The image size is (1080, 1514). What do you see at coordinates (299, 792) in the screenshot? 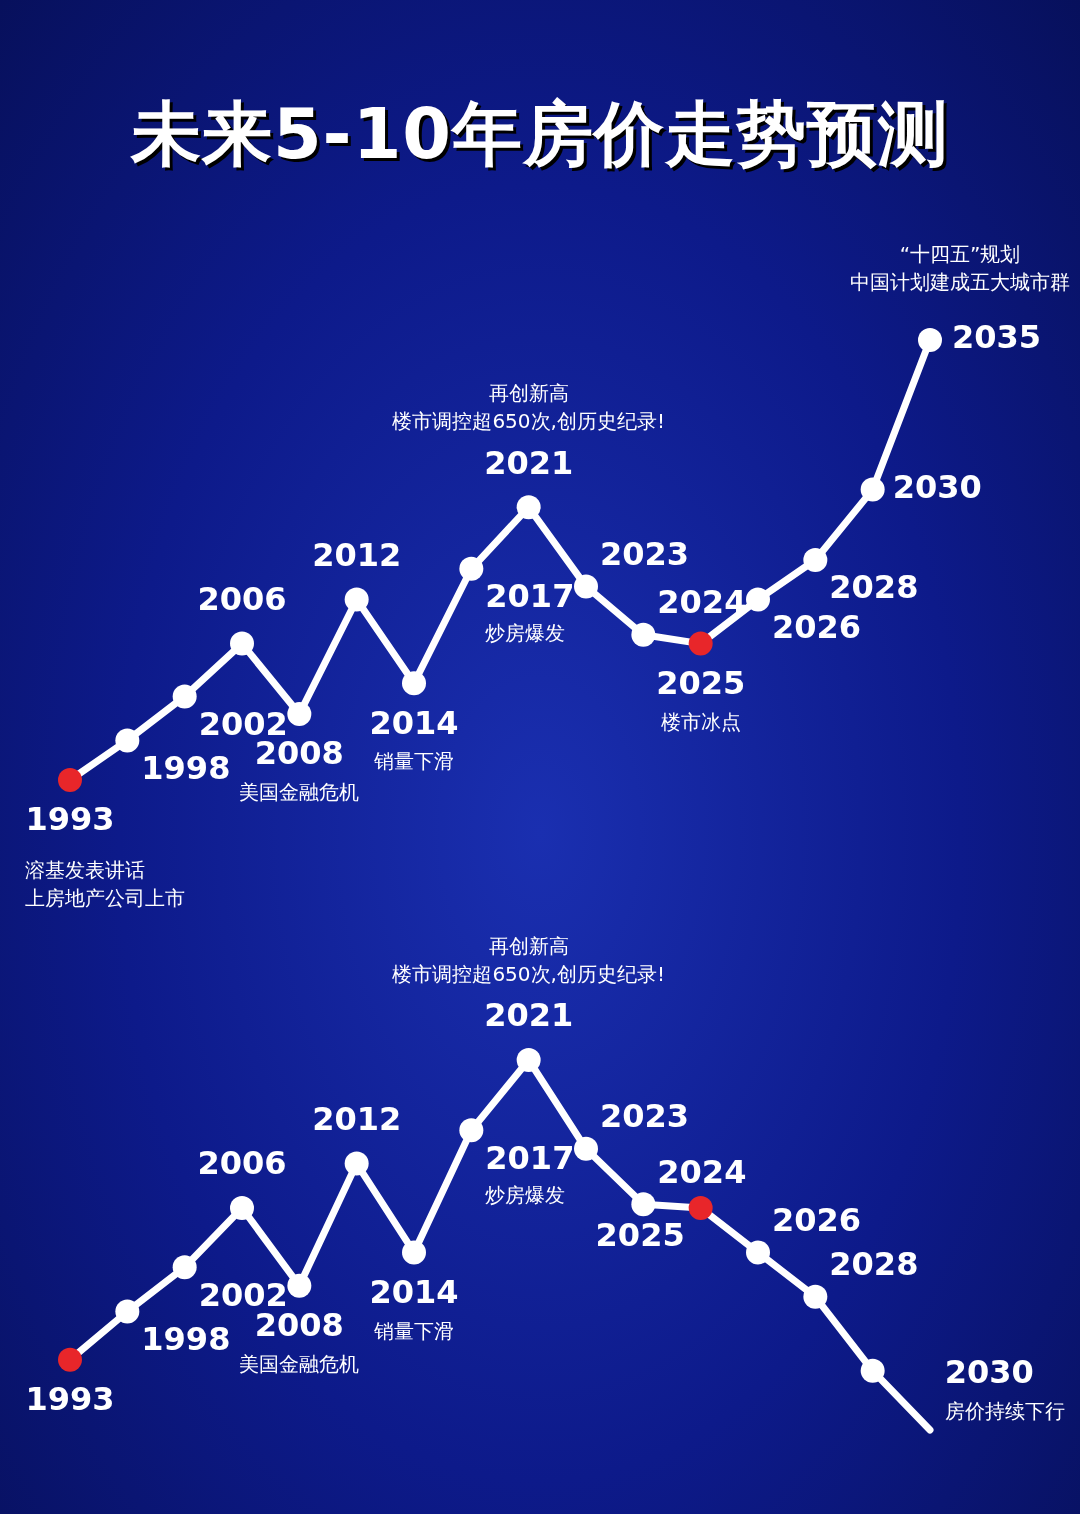
I see `text: 美国金融危机` at bounding box center [299, 792].